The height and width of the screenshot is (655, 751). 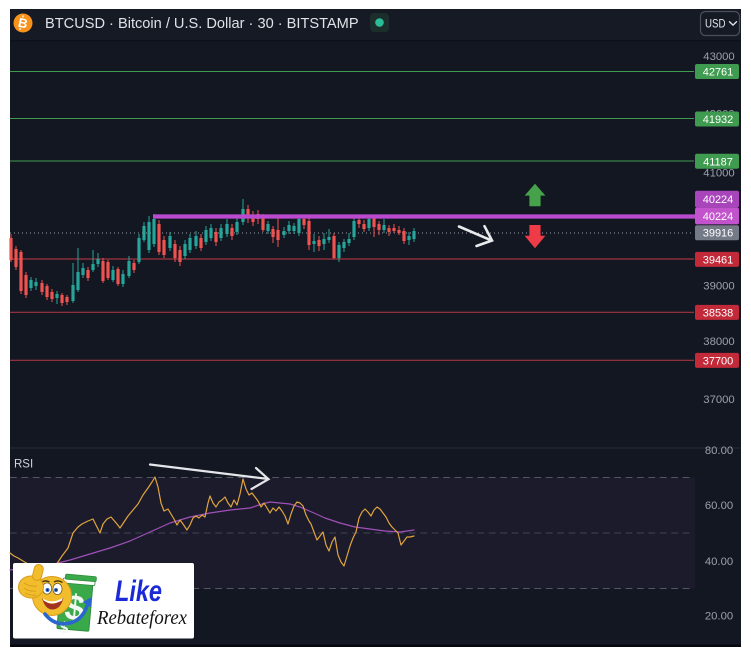 I want to click on svg-text: 38000, so click(x=718, y=342).